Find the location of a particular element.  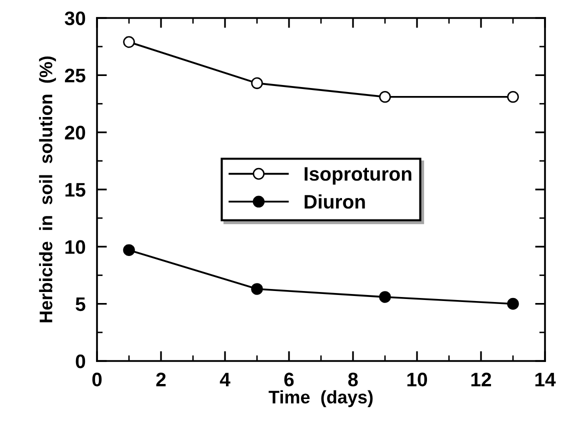

x-tick-label: 2 is located at coordinates (161, 379).